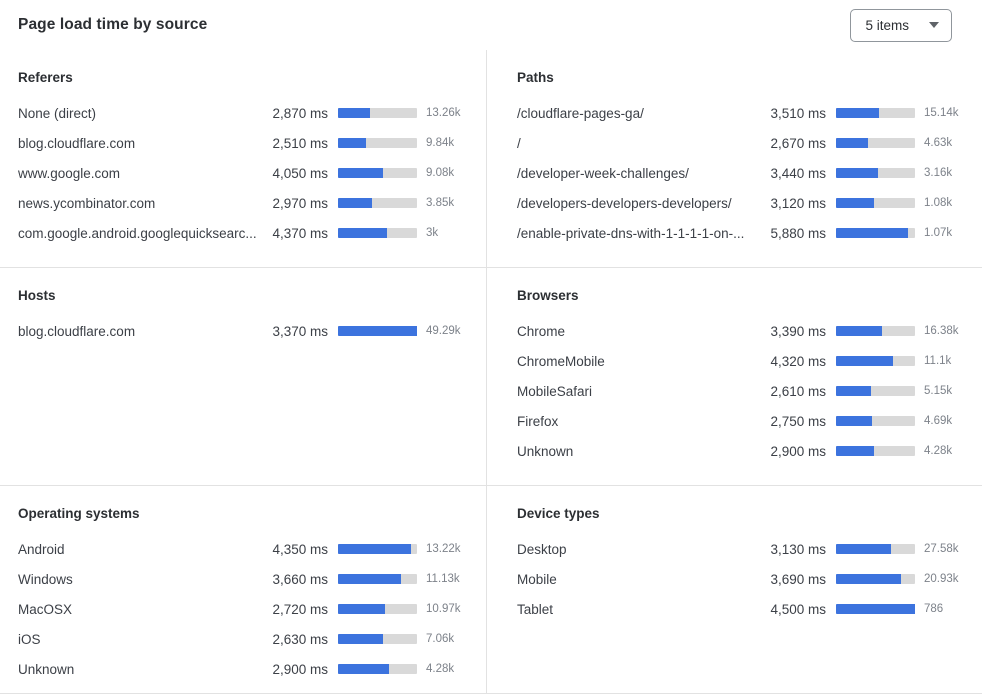 The height and width of the screenshot is (694, 982). I want to click on row-label: Android, so click(41, 549).